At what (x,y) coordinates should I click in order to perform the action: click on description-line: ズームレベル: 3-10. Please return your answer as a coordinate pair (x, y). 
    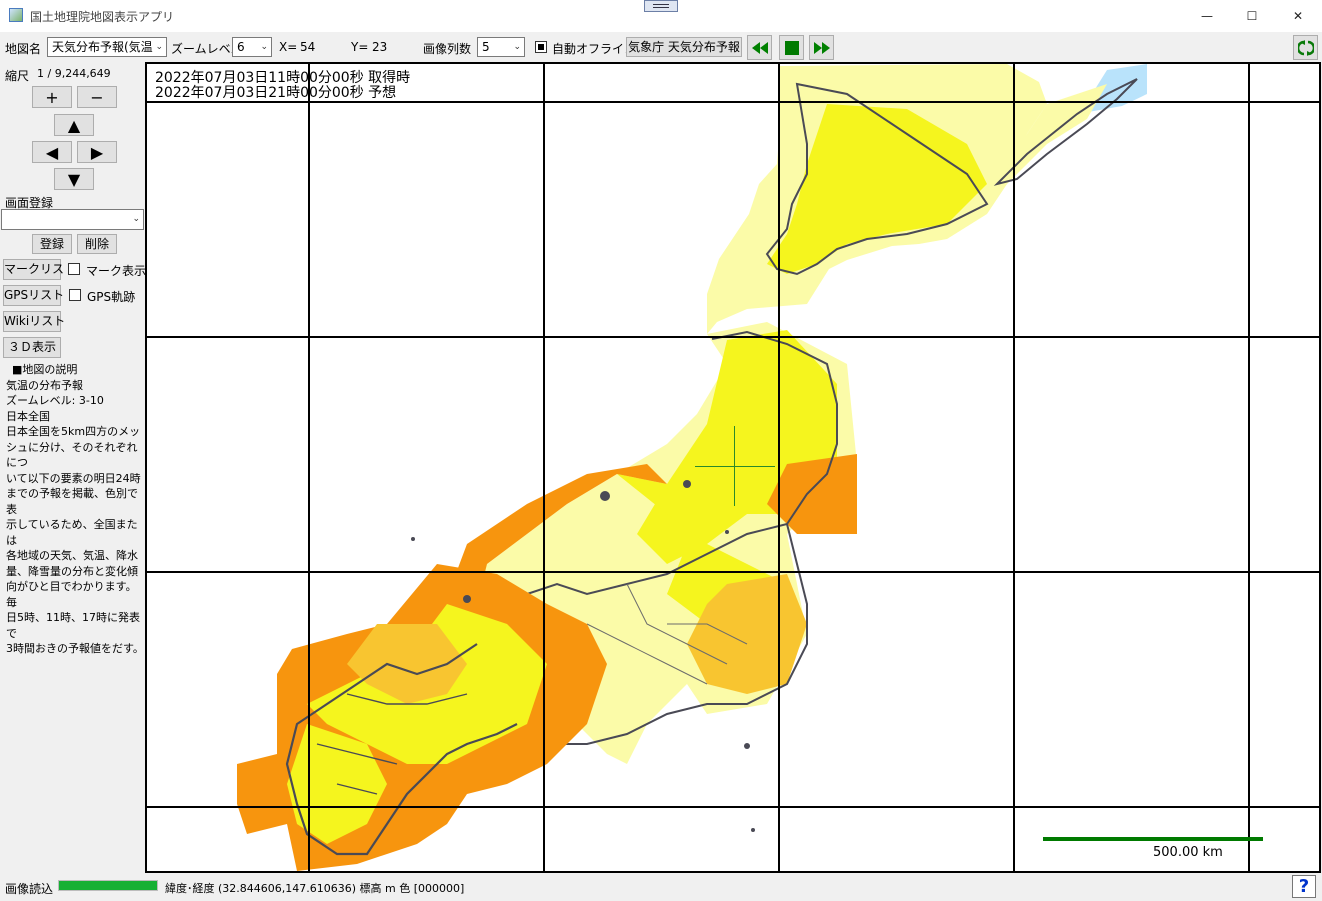
    Looking at the image, I should click on (55, 400).